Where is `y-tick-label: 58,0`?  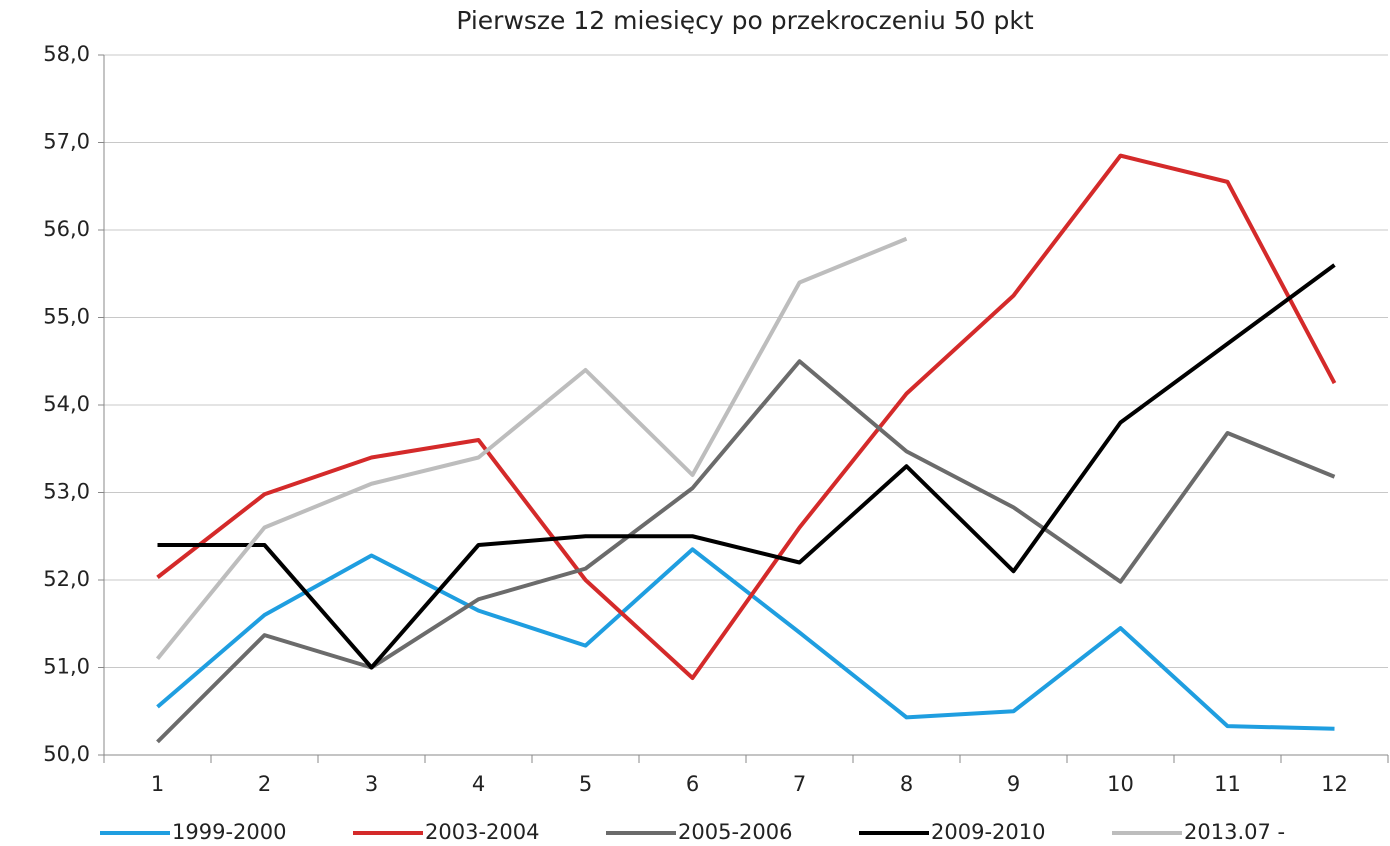
y-tick-label: 58,0 is located at coordinates (66, 54).